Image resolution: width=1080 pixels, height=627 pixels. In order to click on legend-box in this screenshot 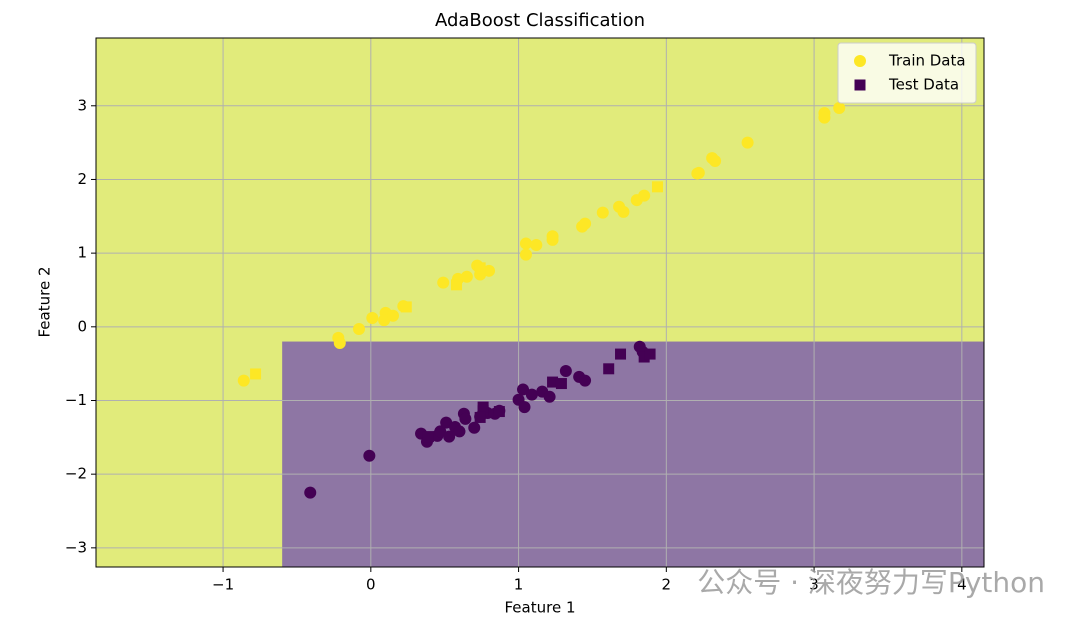, I will do `click(907, 73)`.